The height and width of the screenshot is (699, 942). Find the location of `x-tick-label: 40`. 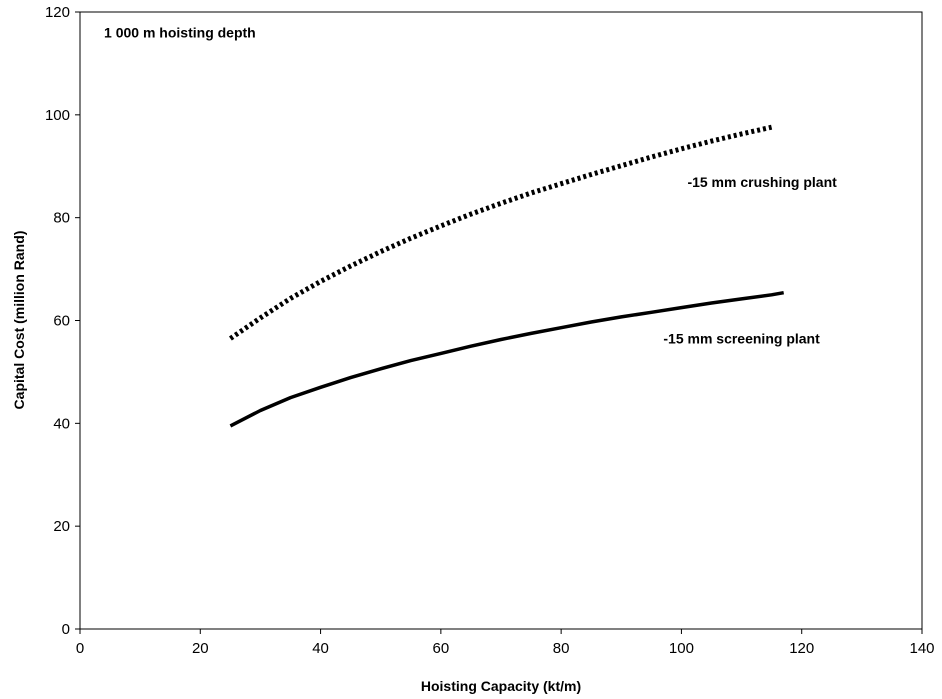

x-tick-label: 40 is located at coordinates (320, 648).